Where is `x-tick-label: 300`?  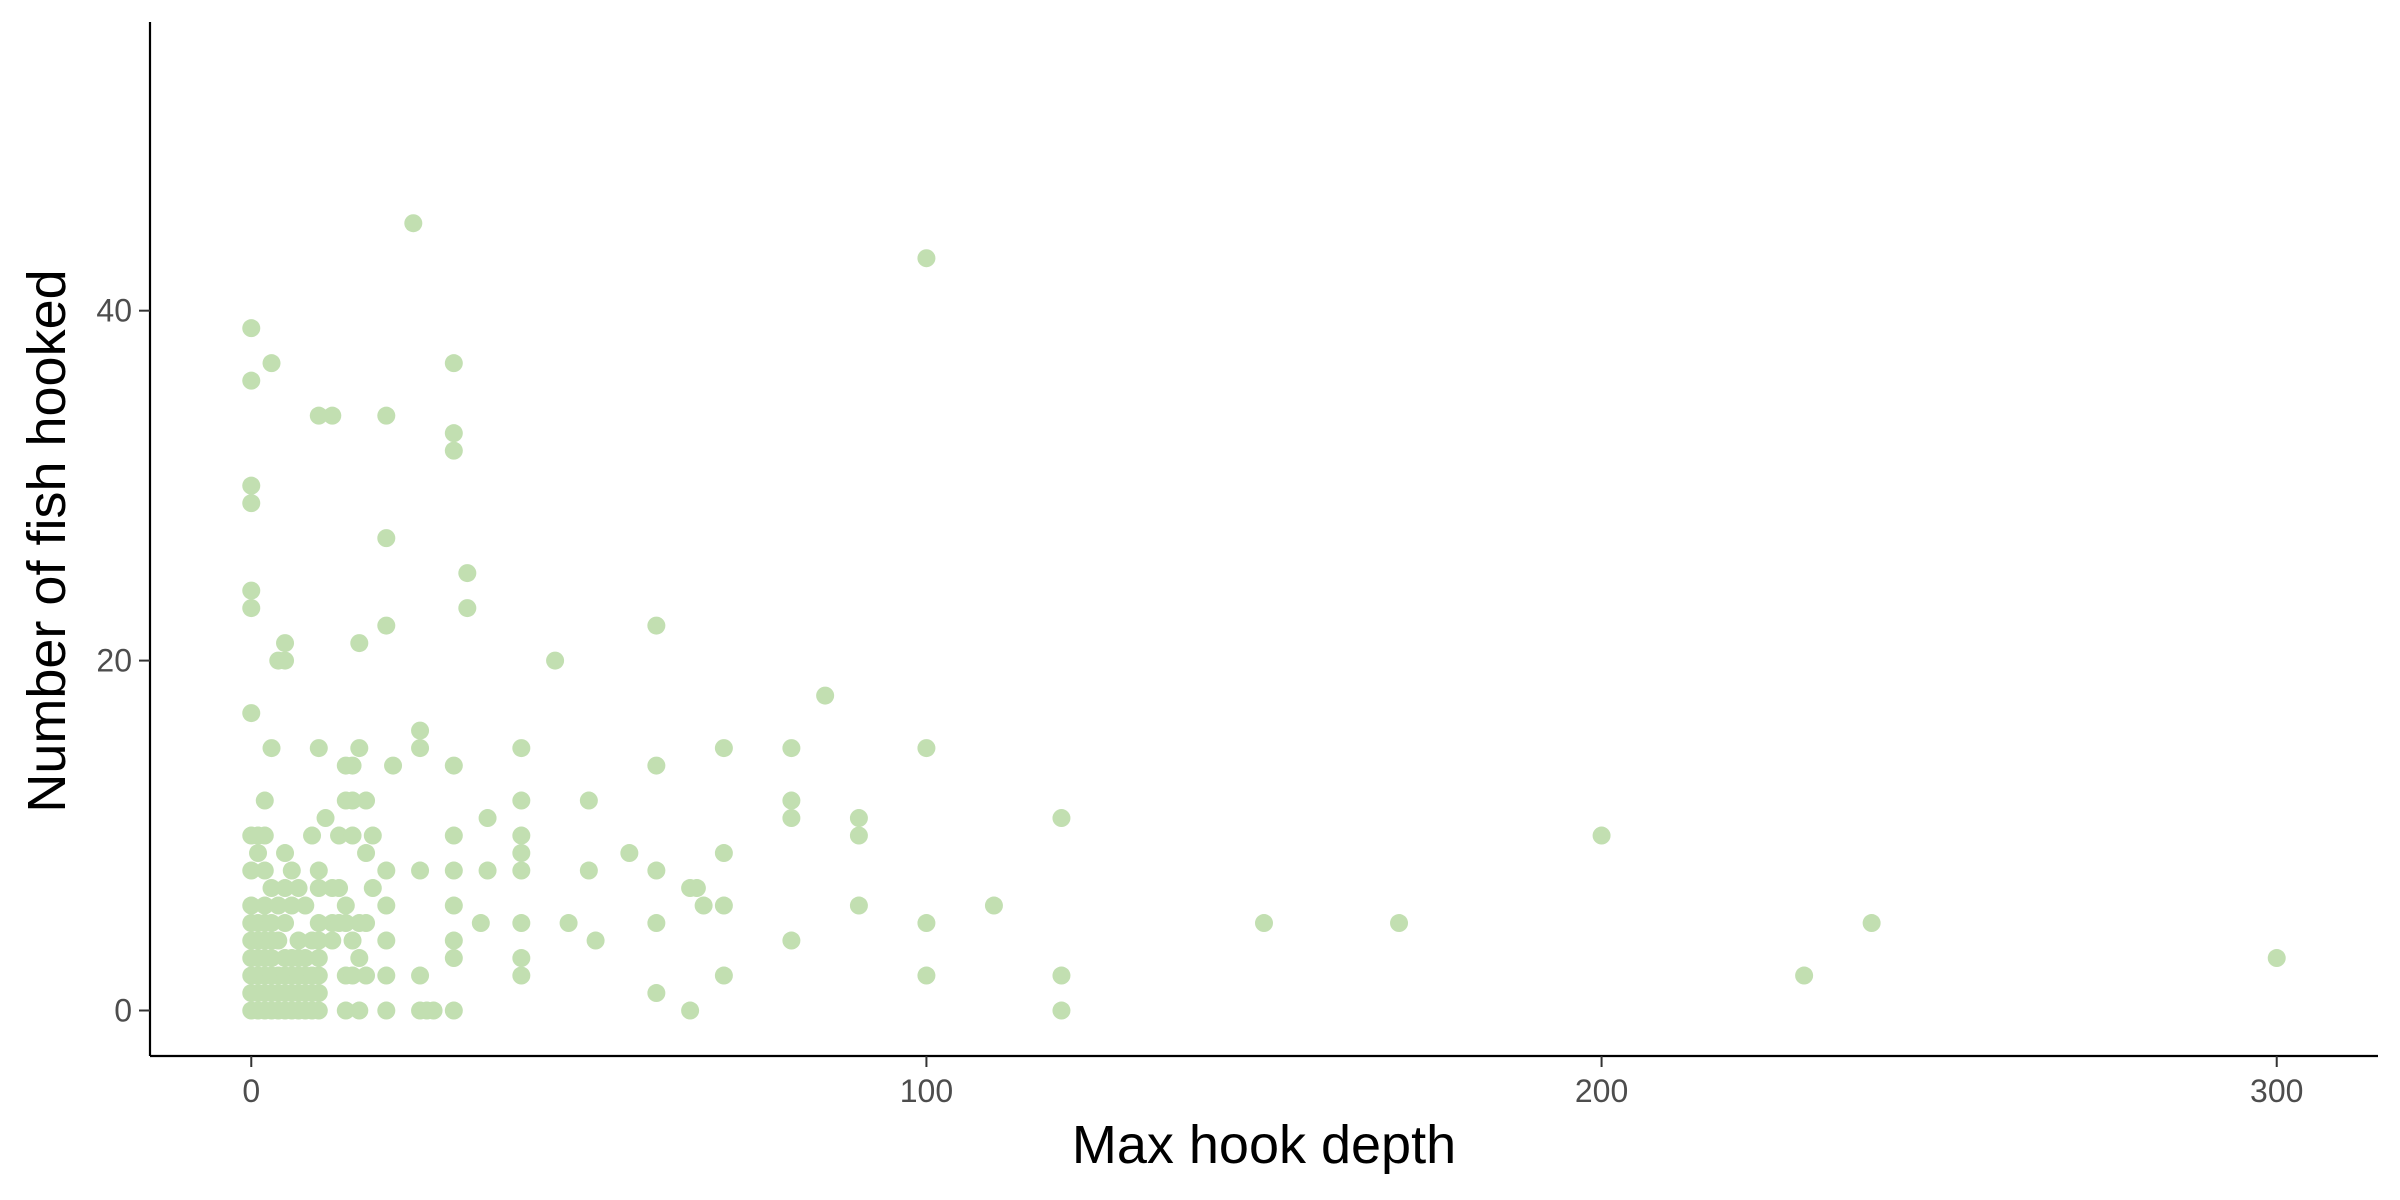 x-tick-label: 300 is located at coordinates (2276, 1091).